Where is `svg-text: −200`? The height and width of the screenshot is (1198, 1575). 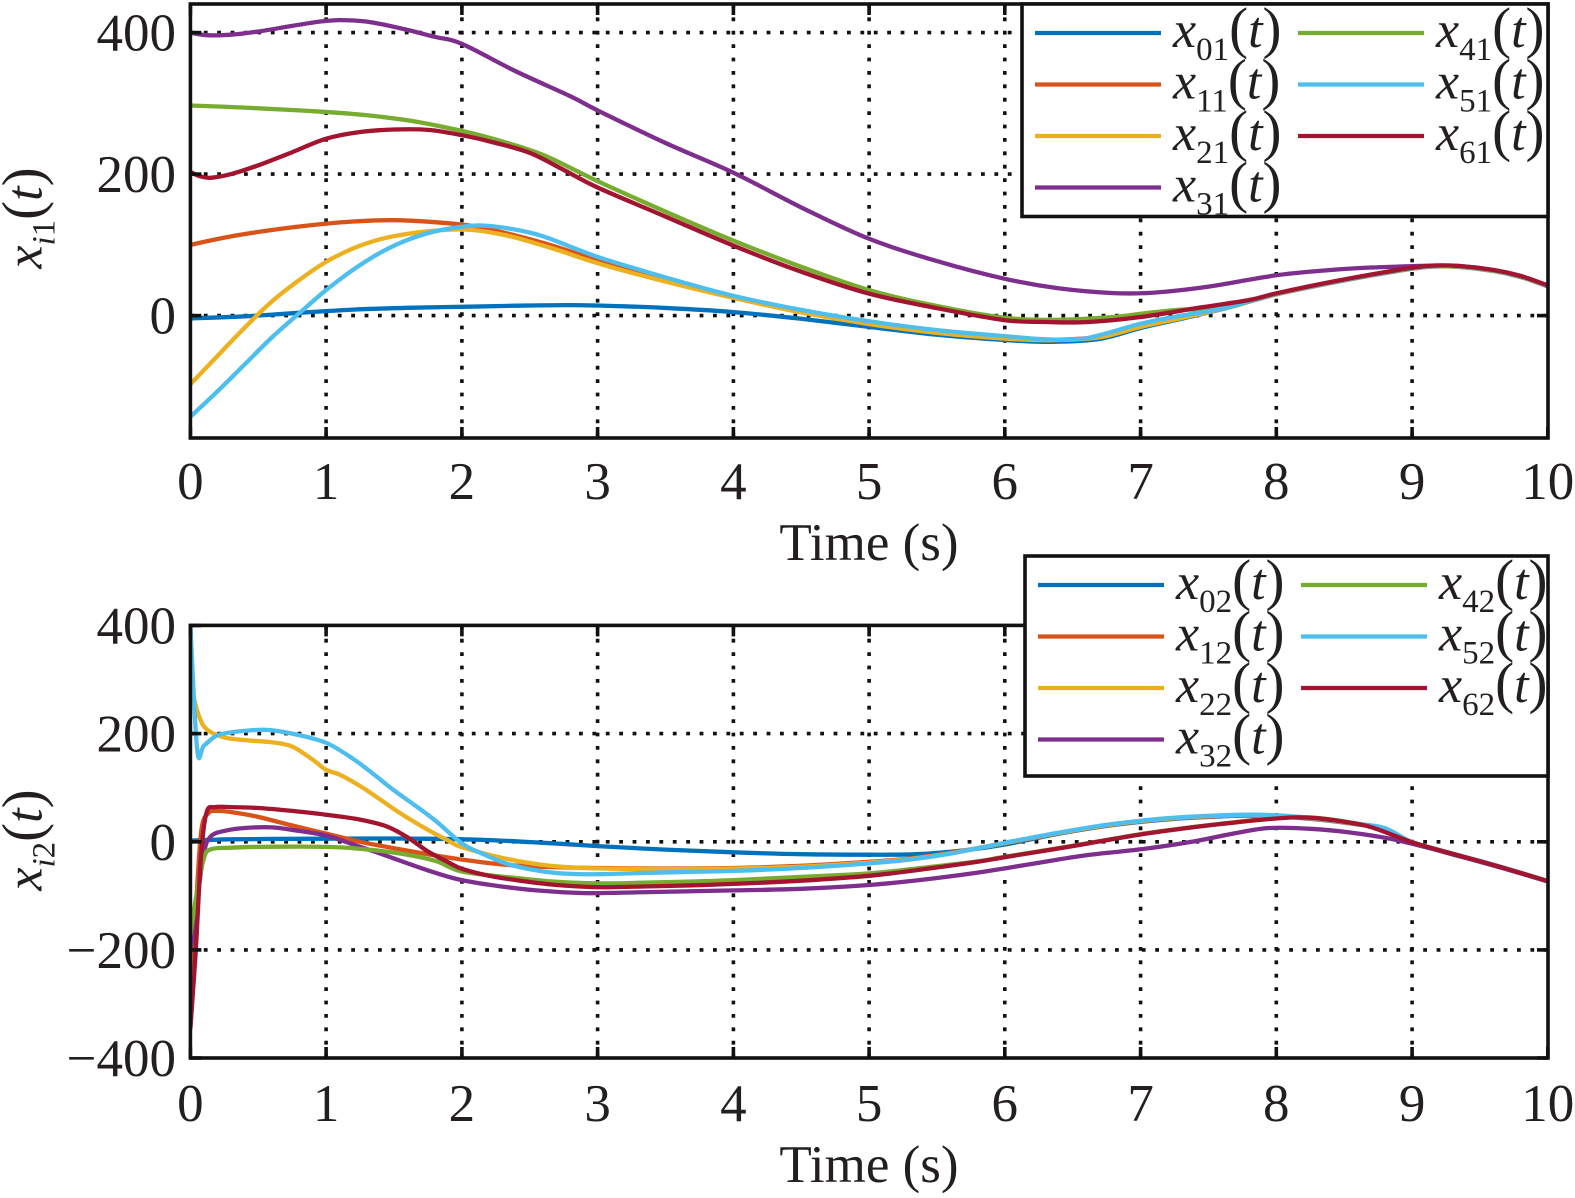 svg-text: −200 is located at coordinates (121, 951).